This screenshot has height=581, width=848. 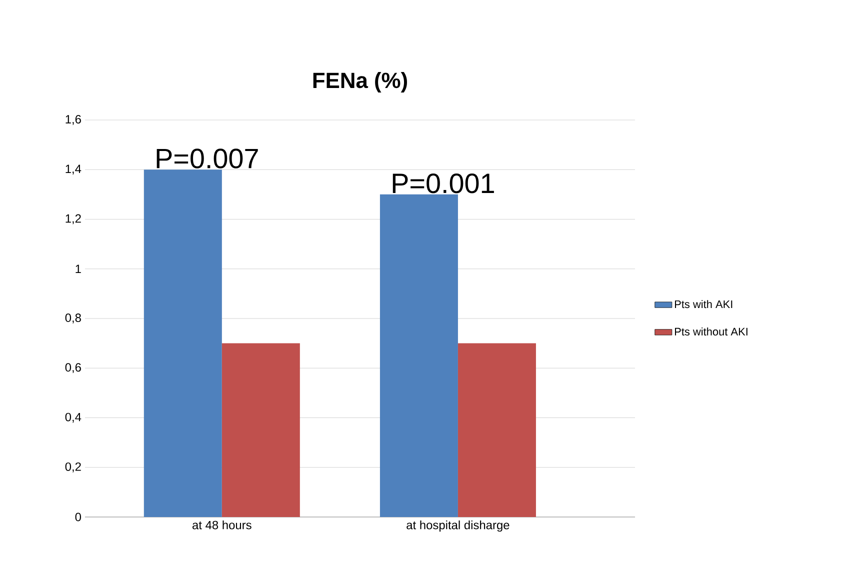 I want to click on x-tick-label: at hospital disharge, so click(x=458, y=526).